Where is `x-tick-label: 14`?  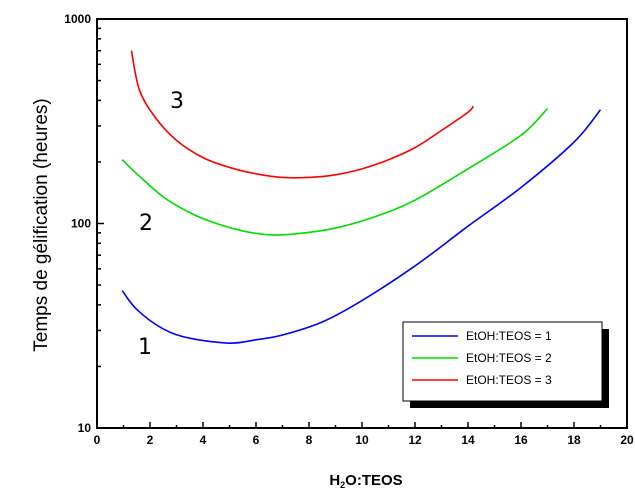 x-tick-label: 14 is located at coordinates (468, 440).